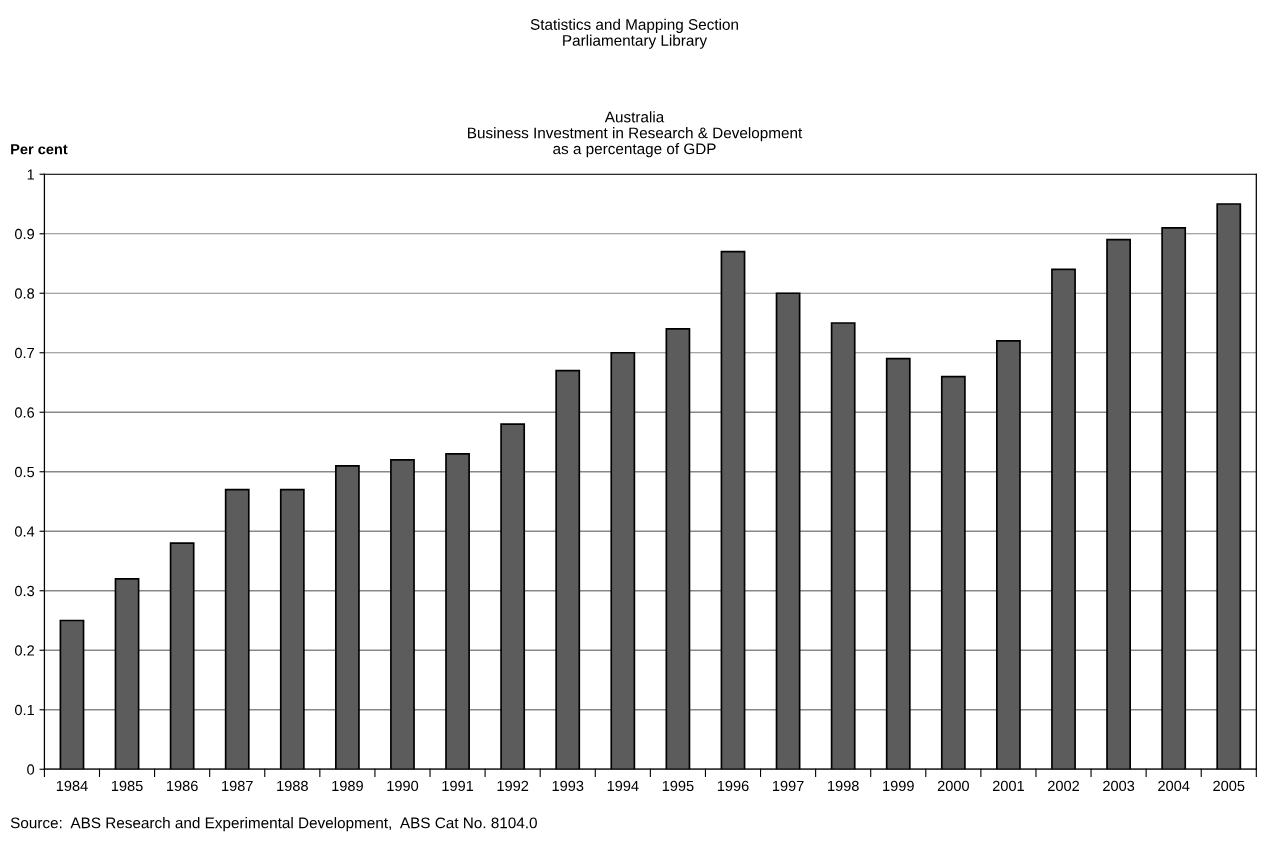 This screenshot has width=1269, height=850. What do you see at coordinates (458, 786) in the screenshot?
I see `x-tick-label: 1991` at bounding box center [458, 786].